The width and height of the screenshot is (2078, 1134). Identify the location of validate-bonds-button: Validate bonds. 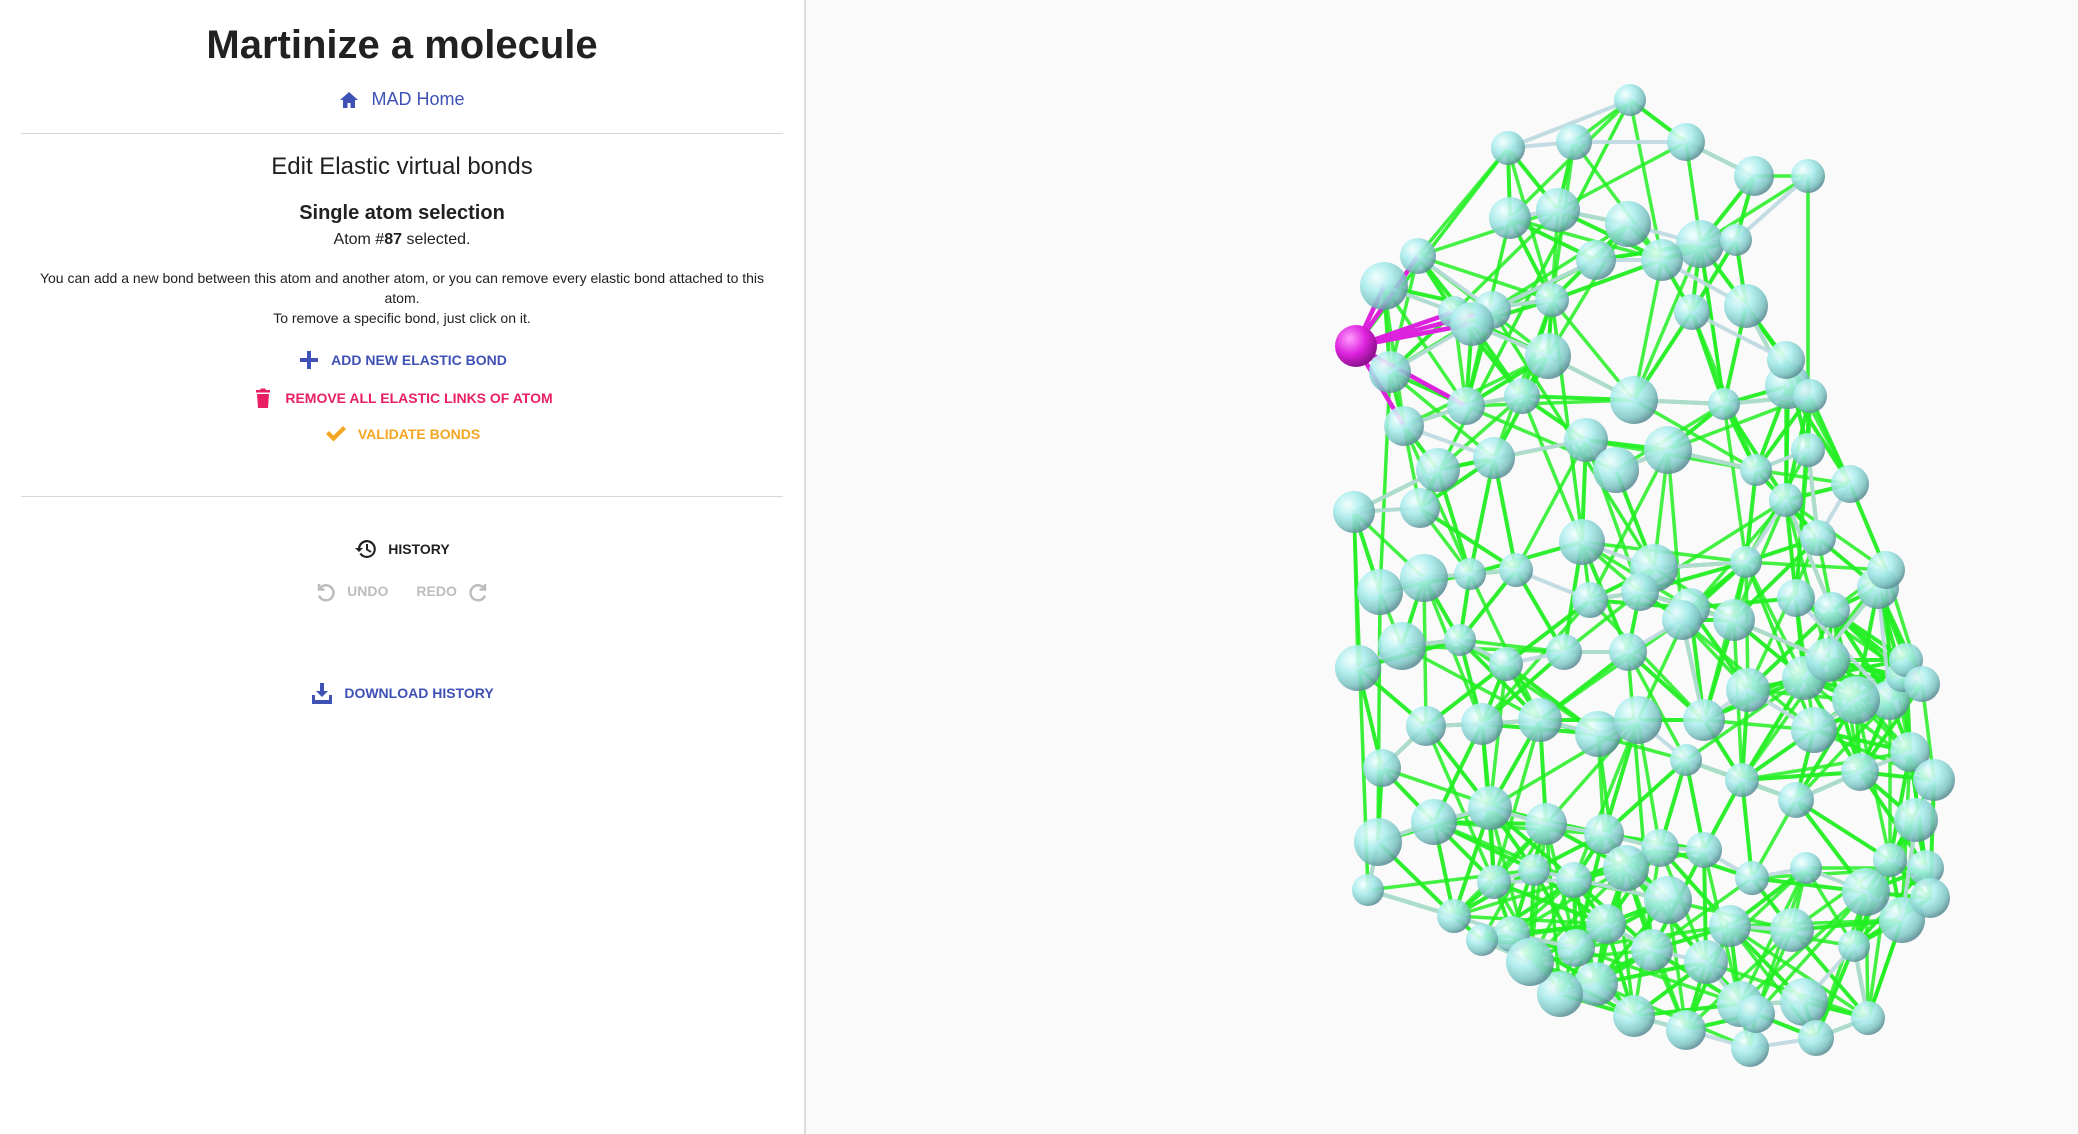
(402, 434).